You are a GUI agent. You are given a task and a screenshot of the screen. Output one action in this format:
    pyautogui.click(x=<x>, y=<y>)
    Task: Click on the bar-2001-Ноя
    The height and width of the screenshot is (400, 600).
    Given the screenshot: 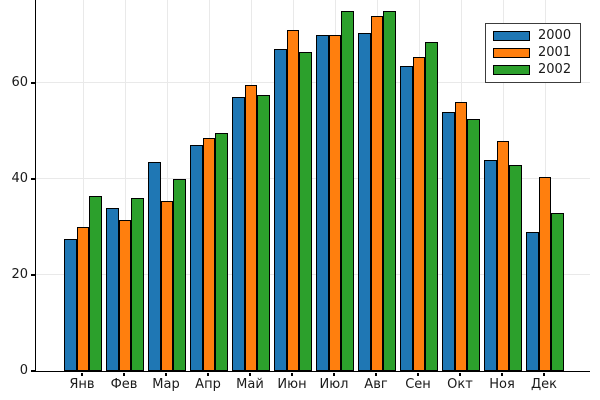 What is the action you would take?
    pyautogui.click(x=503, y=255)
    